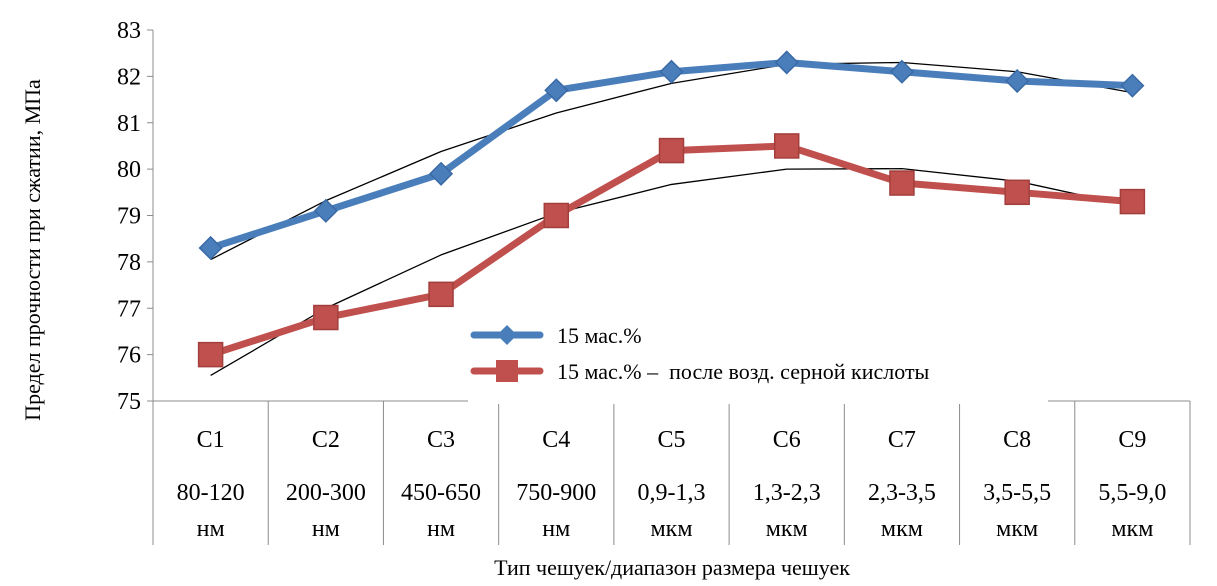  What do you see at coordinates (787, 440) in the screenshot?
I see `category-code: C6` at bounding box center [787, 440].